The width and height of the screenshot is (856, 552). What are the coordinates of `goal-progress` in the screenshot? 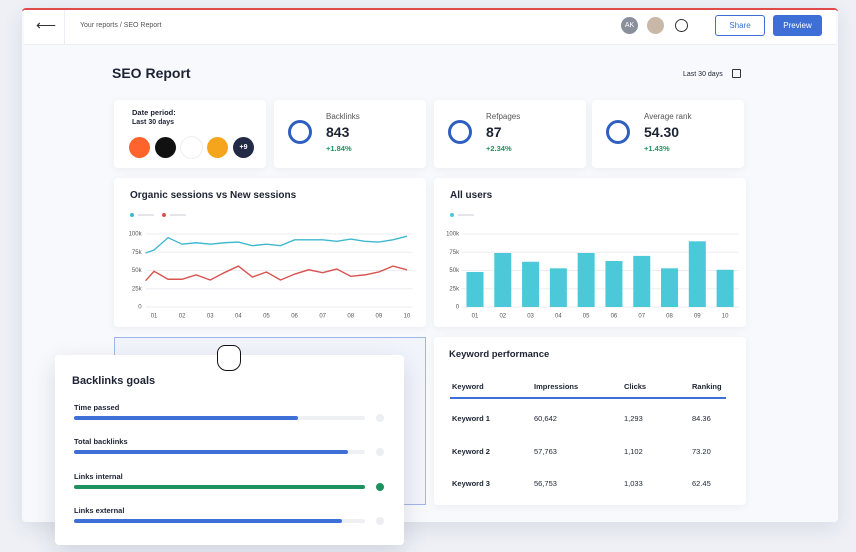 It's located at (219, 486).